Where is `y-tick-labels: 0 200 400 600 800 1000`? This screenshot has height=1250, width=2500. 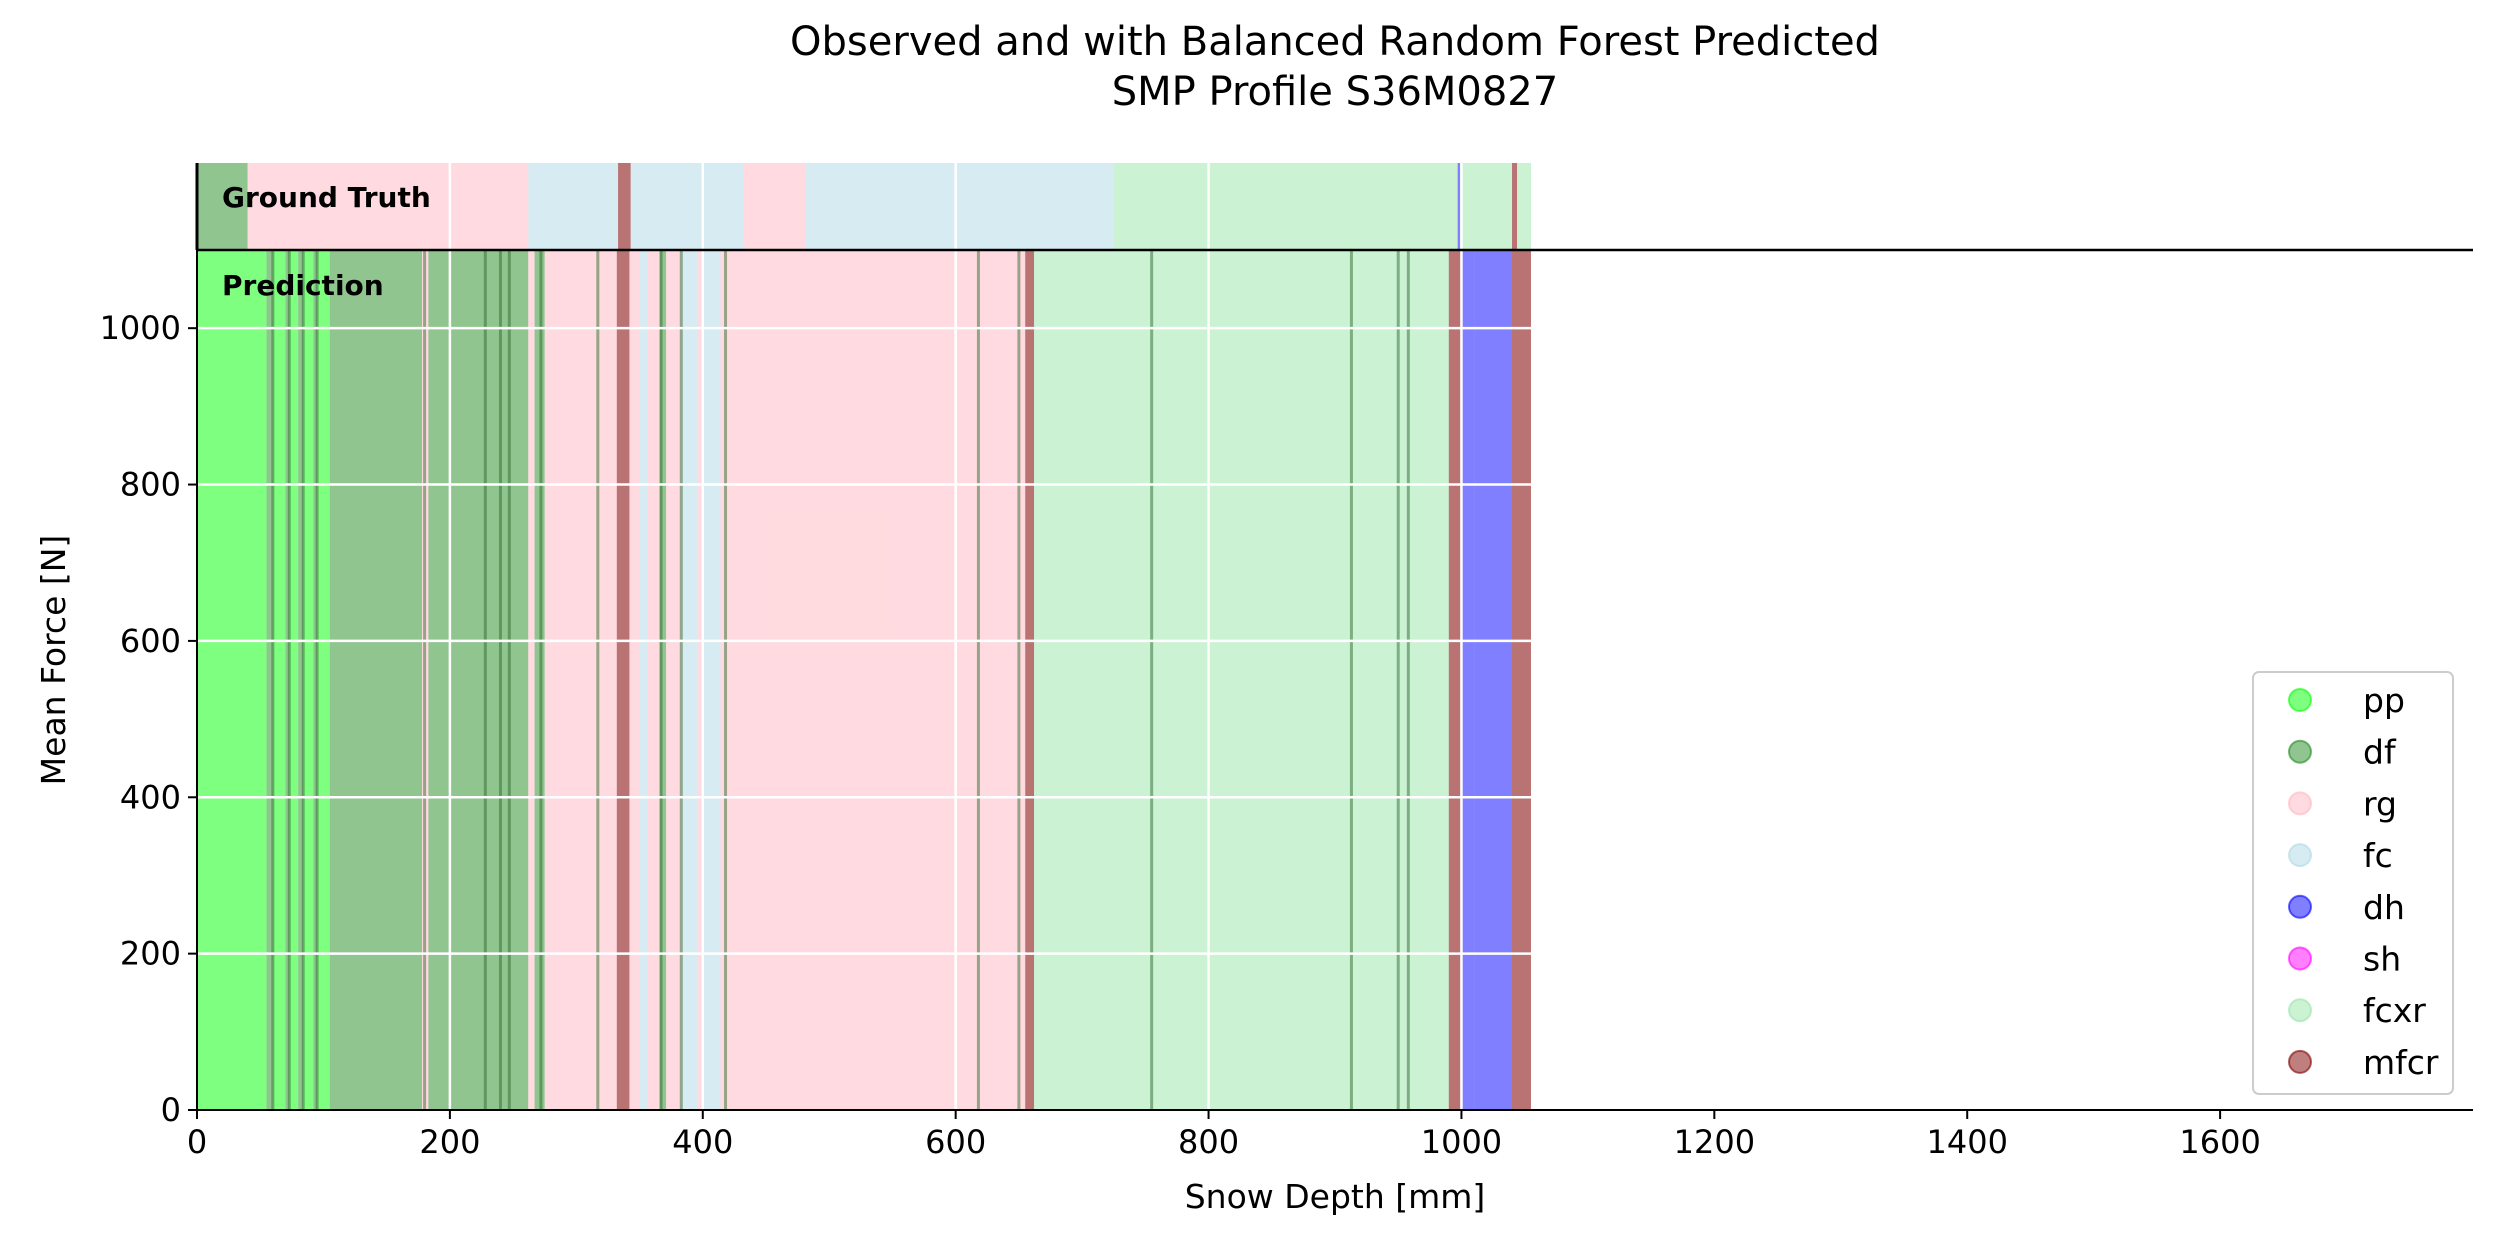 y-tick-labels: 0 200 400 600 800 1000 is located at coordinates (148, 719).